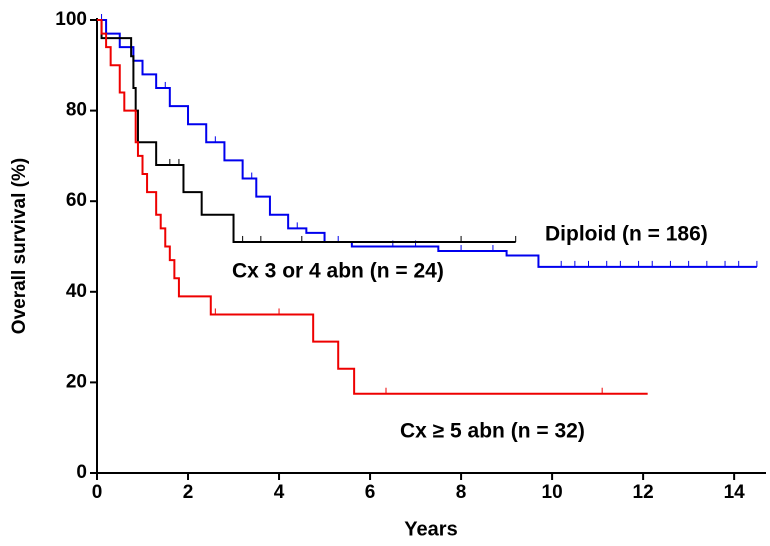 Image resolution: width=770 pixels, height=546 pixels. I want to click on y-tick-label: 40, so click(76, 291).